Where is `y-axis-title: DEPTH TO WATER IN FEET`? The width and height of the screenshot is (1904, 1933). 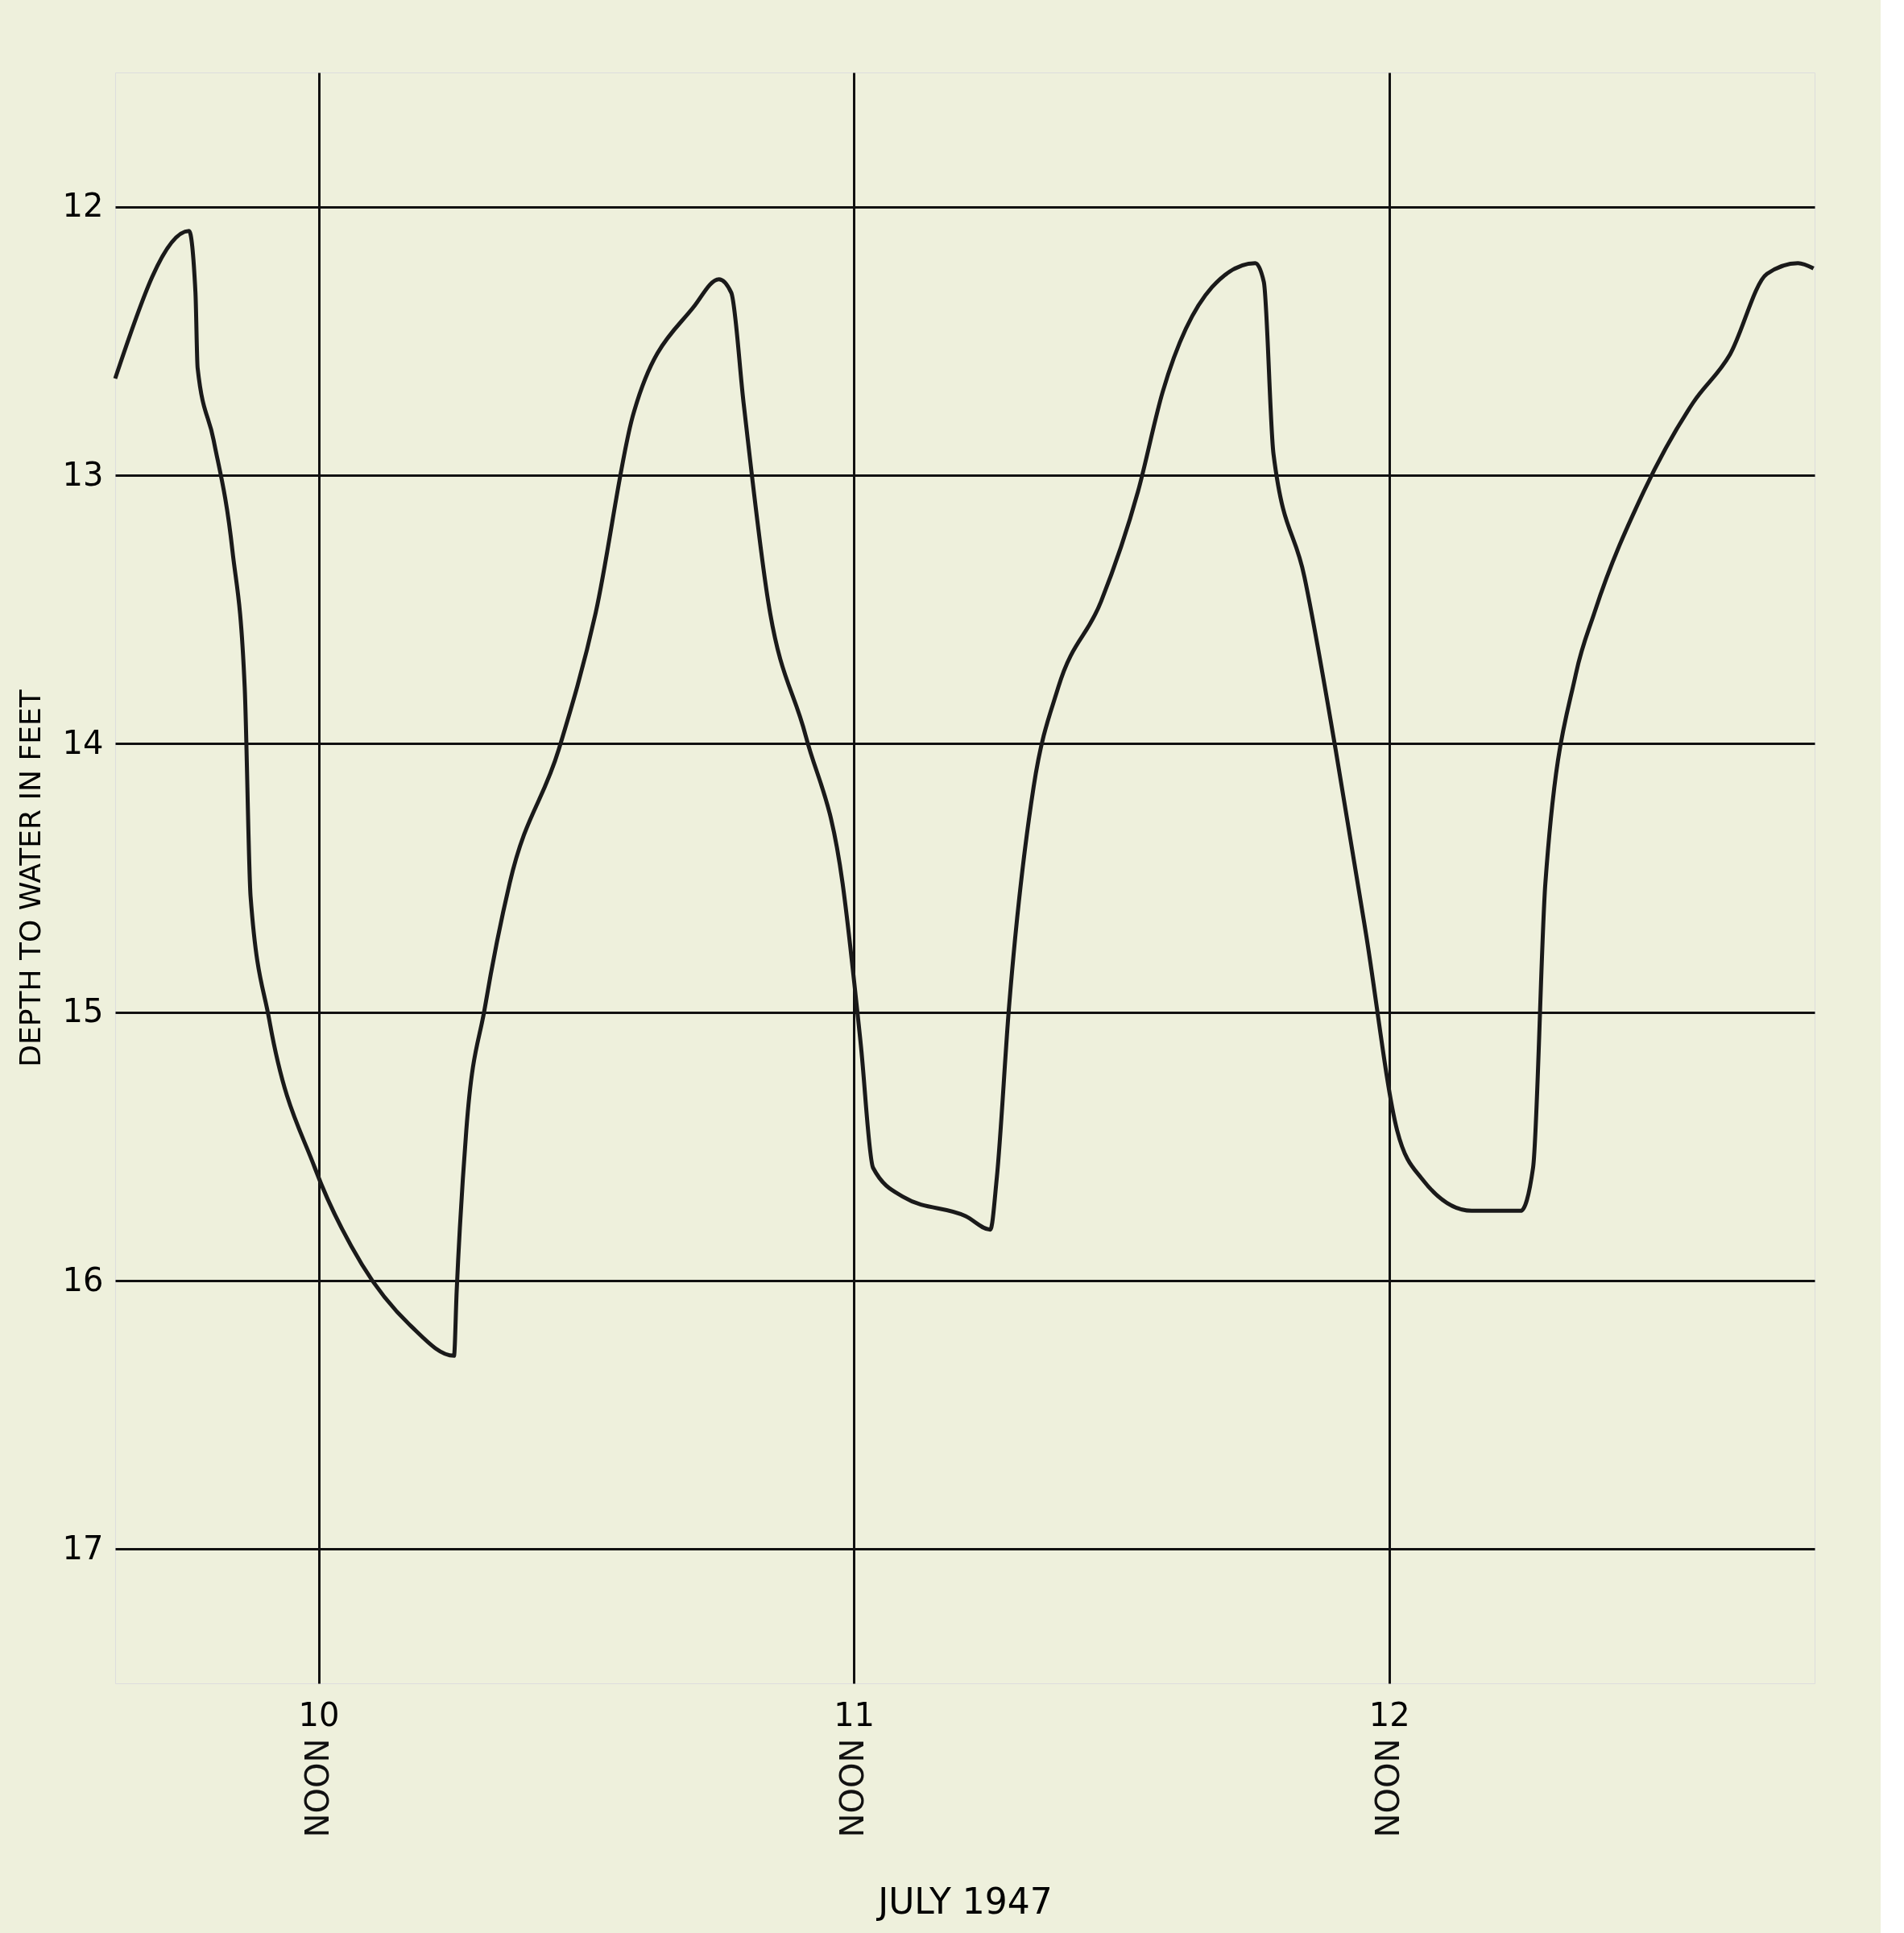
y-axis-title: DEPTH TO WATER IN FEET is located at coordinates (30, 878).